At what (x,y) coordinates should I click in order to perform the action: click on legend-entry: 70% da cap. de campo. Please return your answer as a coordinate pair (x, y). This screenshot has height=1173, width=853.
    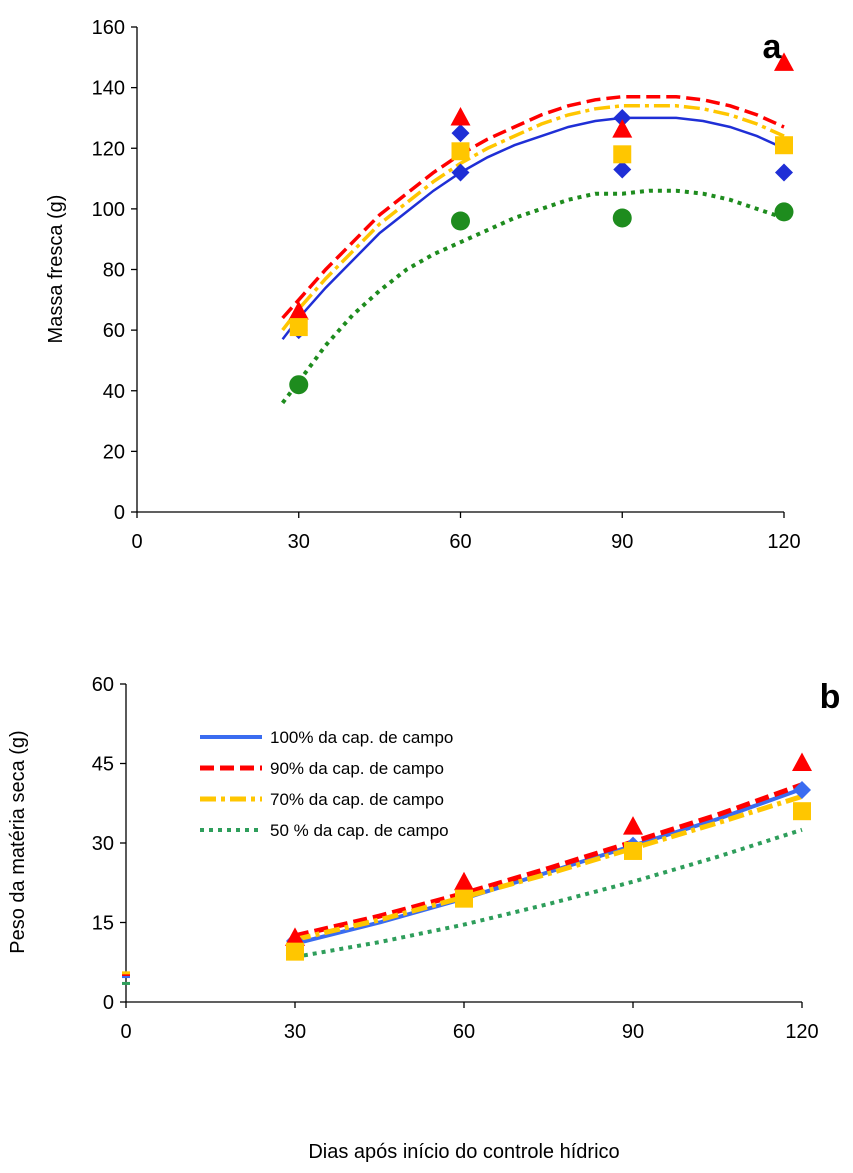
    Looking at the image, I should click on (357, 799).